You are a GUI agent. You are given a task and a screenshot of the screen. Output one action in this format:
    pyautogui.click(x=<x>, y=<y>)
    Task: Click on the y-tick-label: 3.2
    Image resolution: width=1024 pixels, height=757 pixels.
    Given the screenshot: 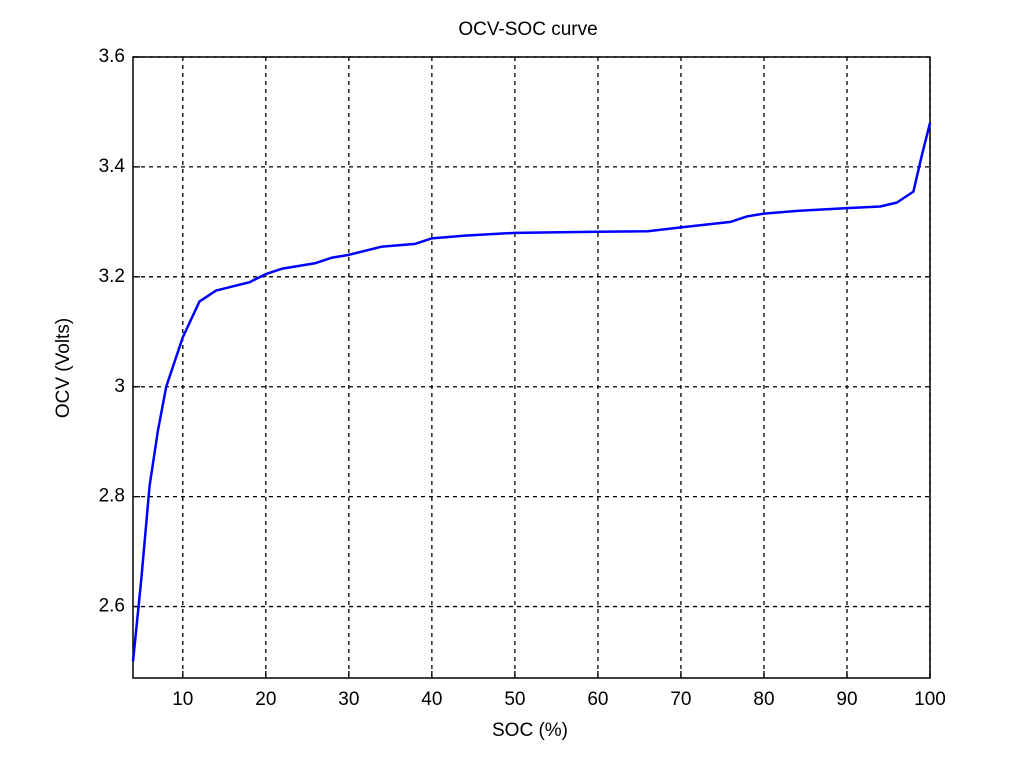 What is the action you would take?
    pyautogui.click(x=112, y=276)
    